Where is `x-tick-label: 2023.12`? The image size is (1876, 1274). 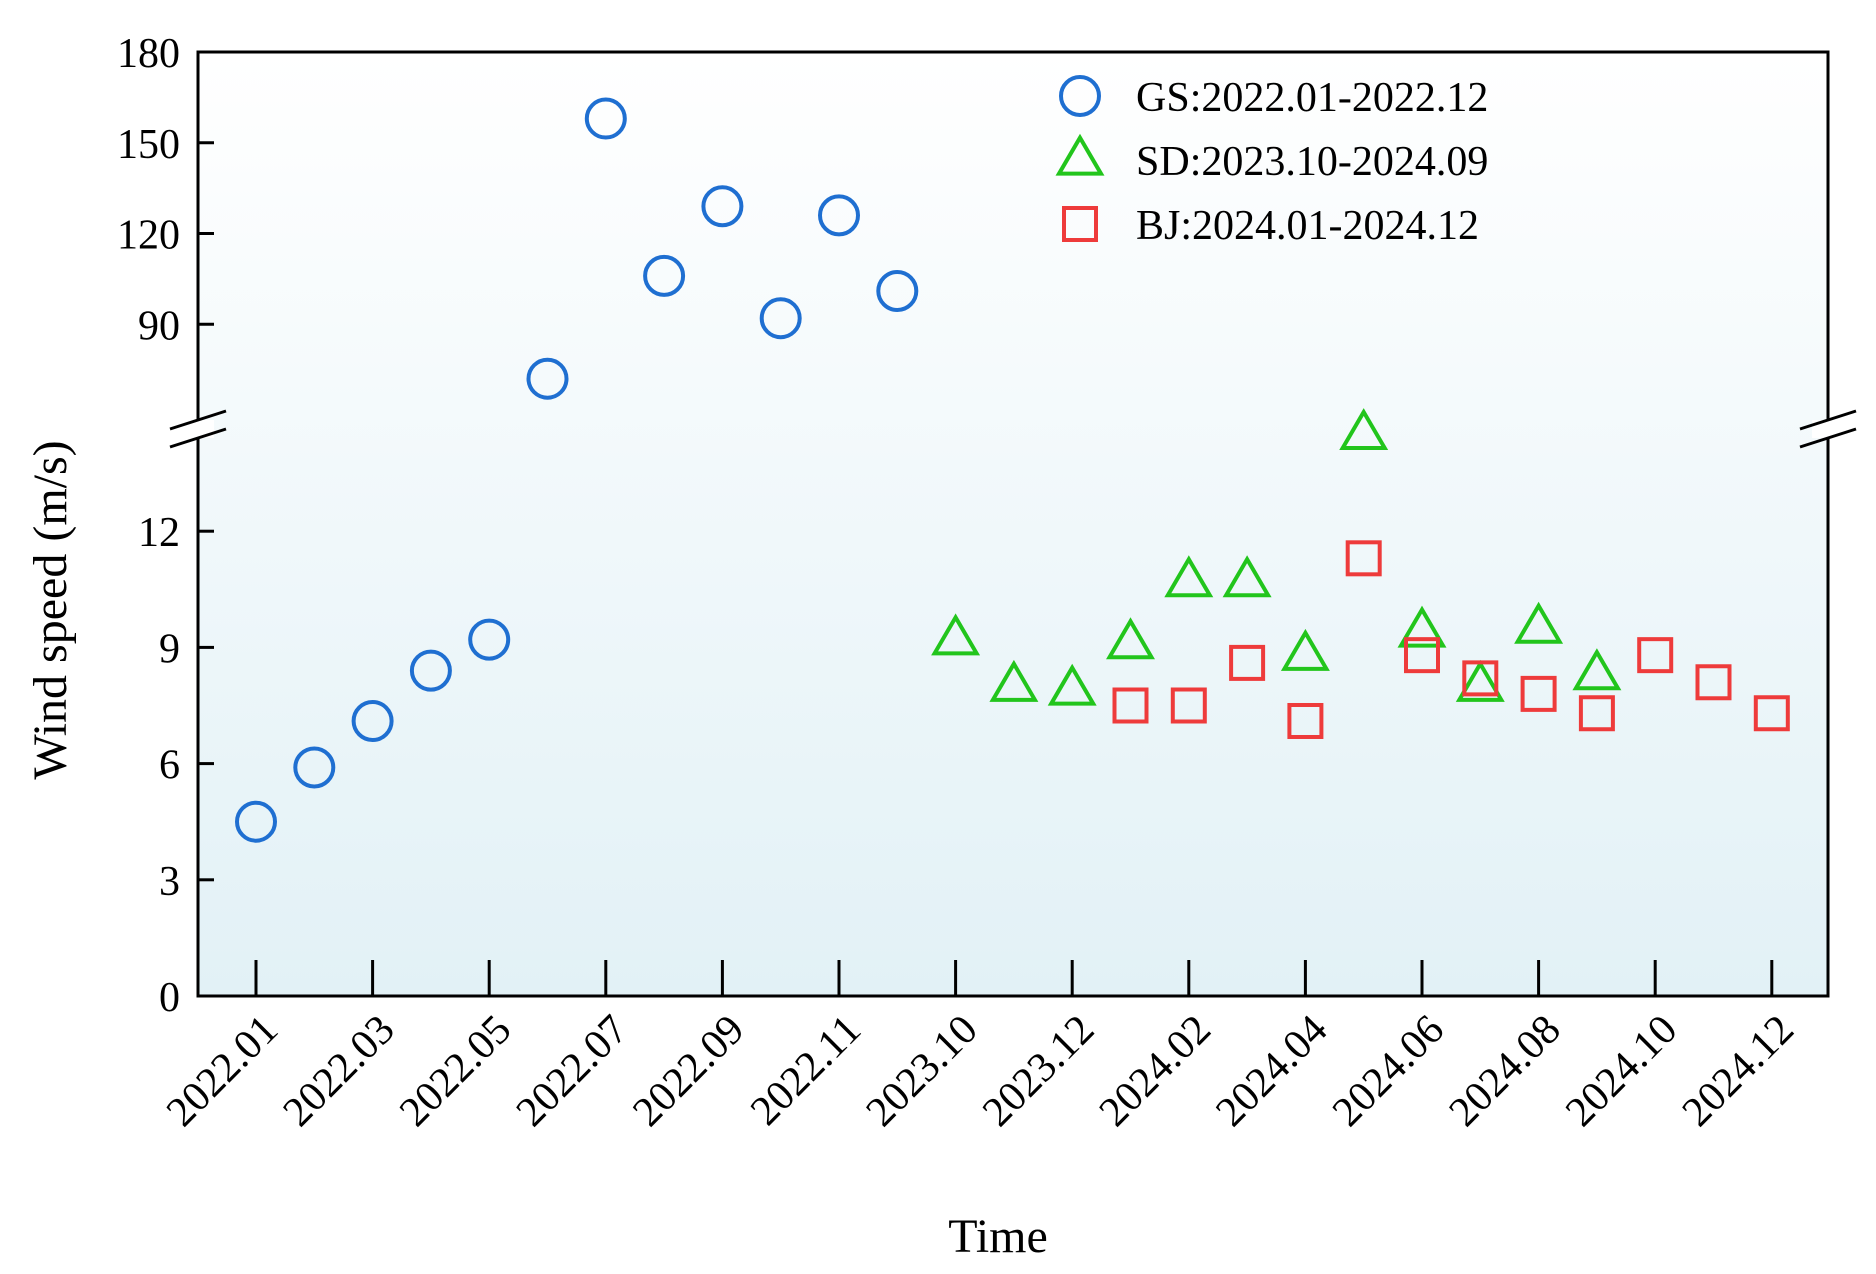
x-tick-label: 2023.12 is located at coordinates (1038, 1071).